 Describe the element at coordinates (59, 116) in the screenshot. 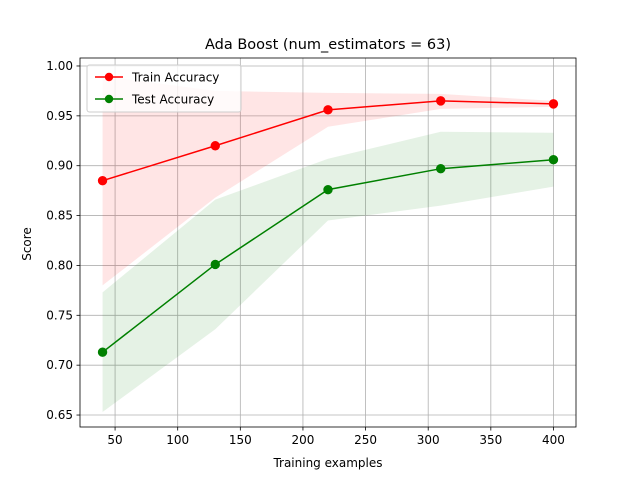

I see `y-tick-label: 0.95` at that location.